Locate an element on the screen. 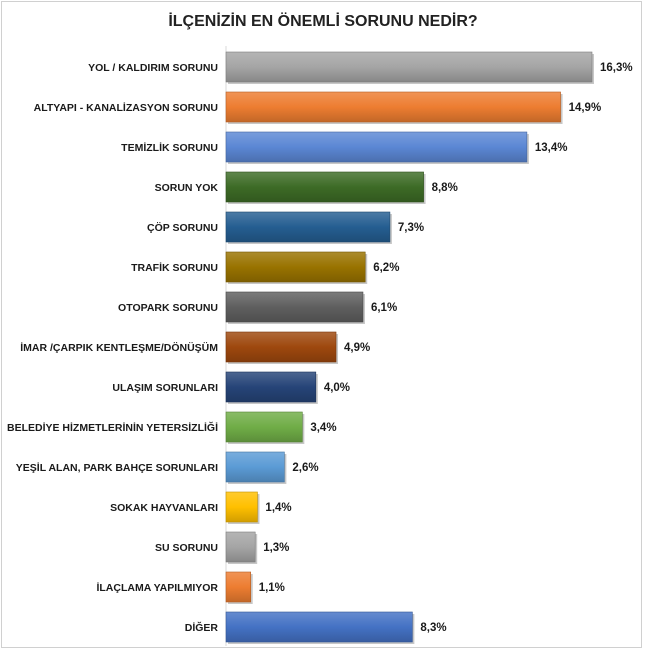 This screenshot has height=651, width=645. value-label: 4,9% is located at coordinates (357, 348).